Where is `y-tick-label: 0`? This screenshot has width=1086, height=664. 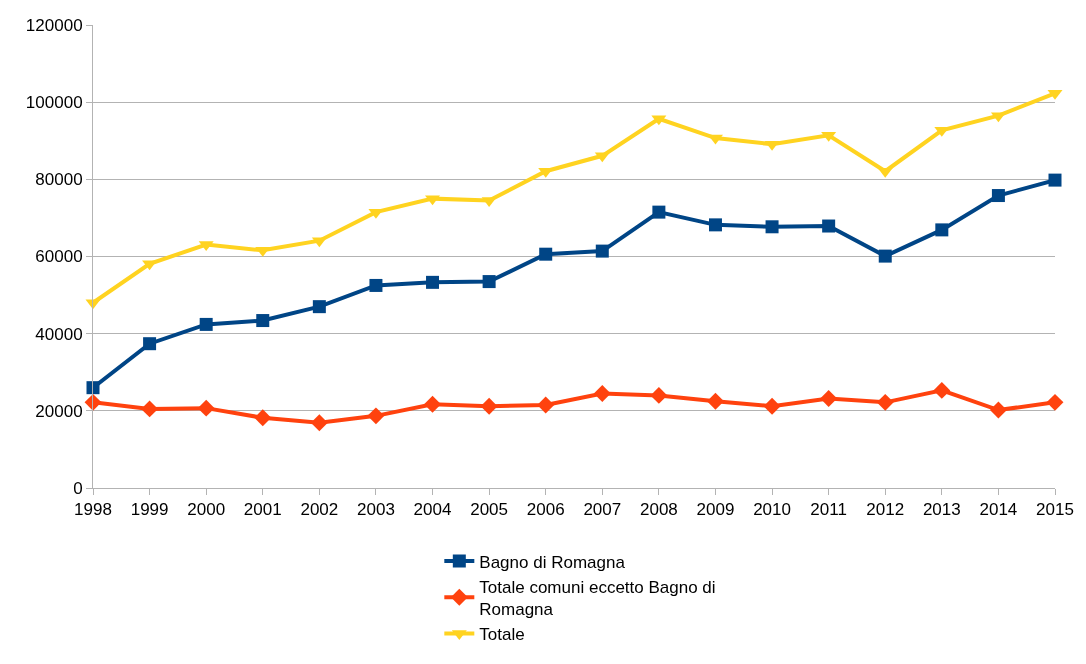
y-tick-label: 0 is located at coordinates (78, 488).